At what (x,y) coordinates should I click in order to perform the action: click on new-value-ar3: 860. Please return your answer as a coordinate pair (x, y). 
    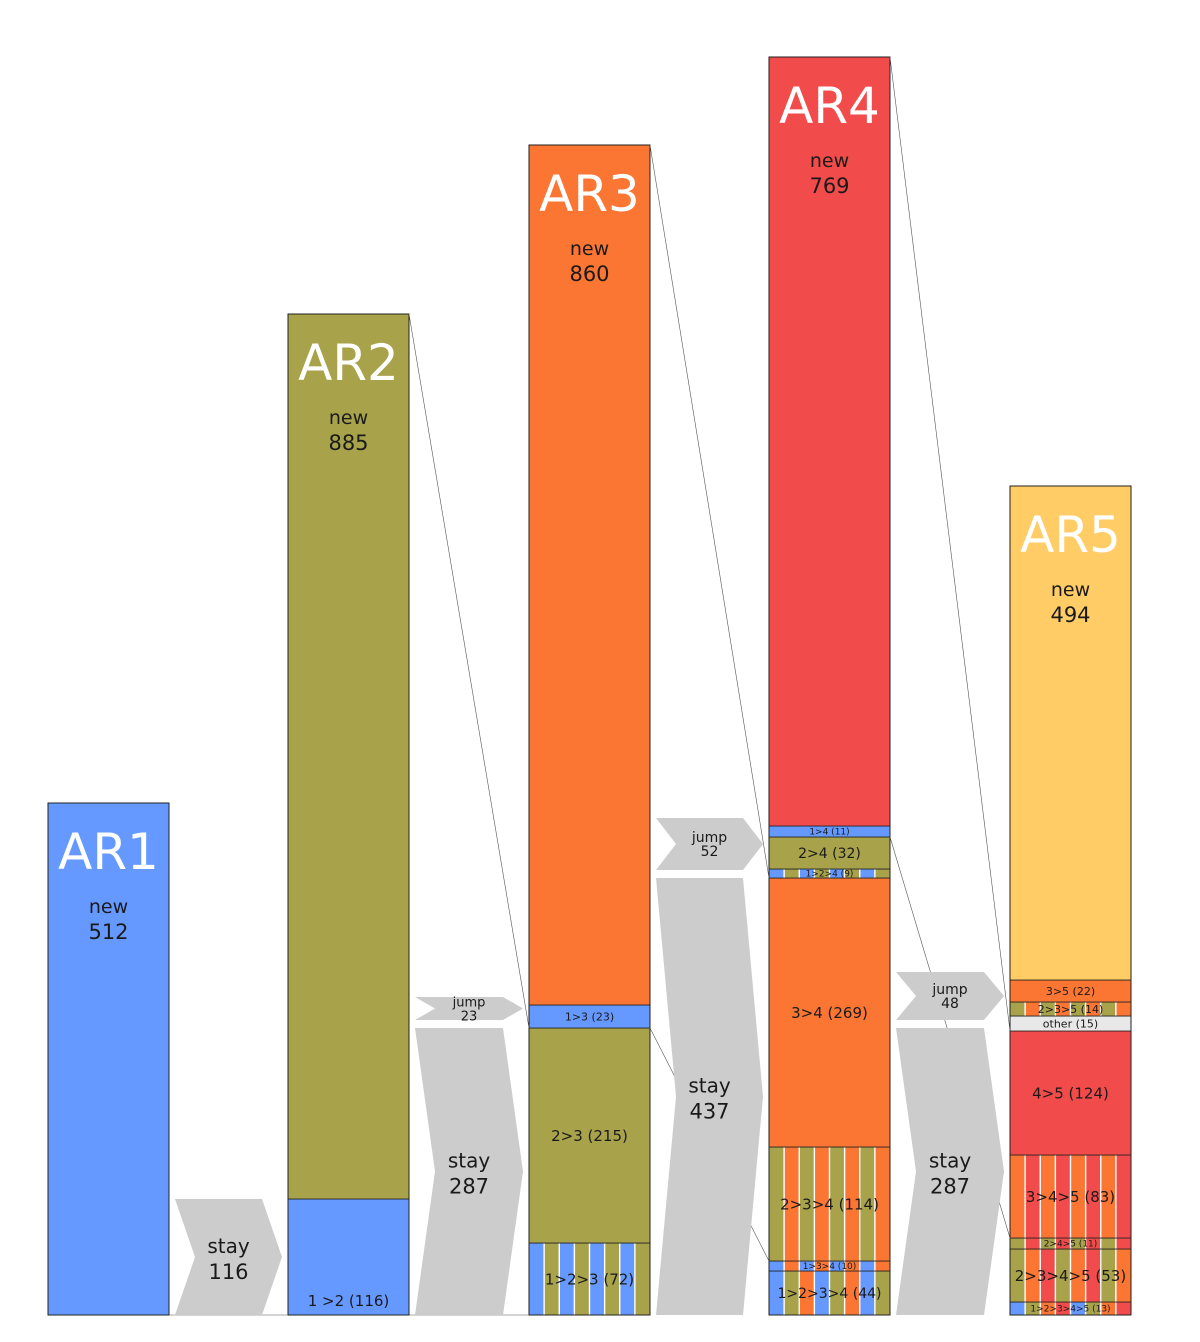
    Looking at the image, I should click on (589, 274).